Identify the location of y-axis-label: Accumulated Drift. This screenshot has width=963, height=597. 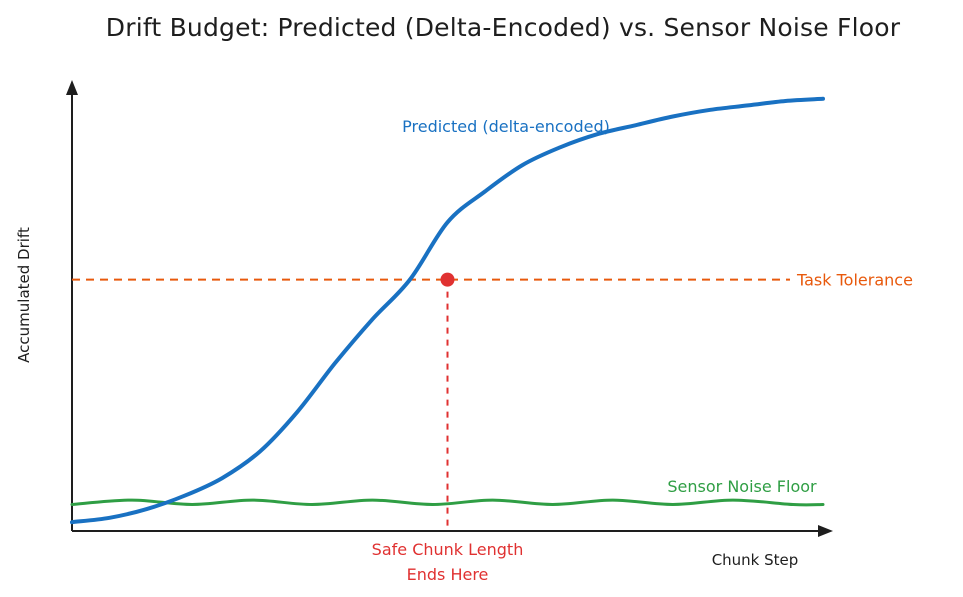
(24, 295).